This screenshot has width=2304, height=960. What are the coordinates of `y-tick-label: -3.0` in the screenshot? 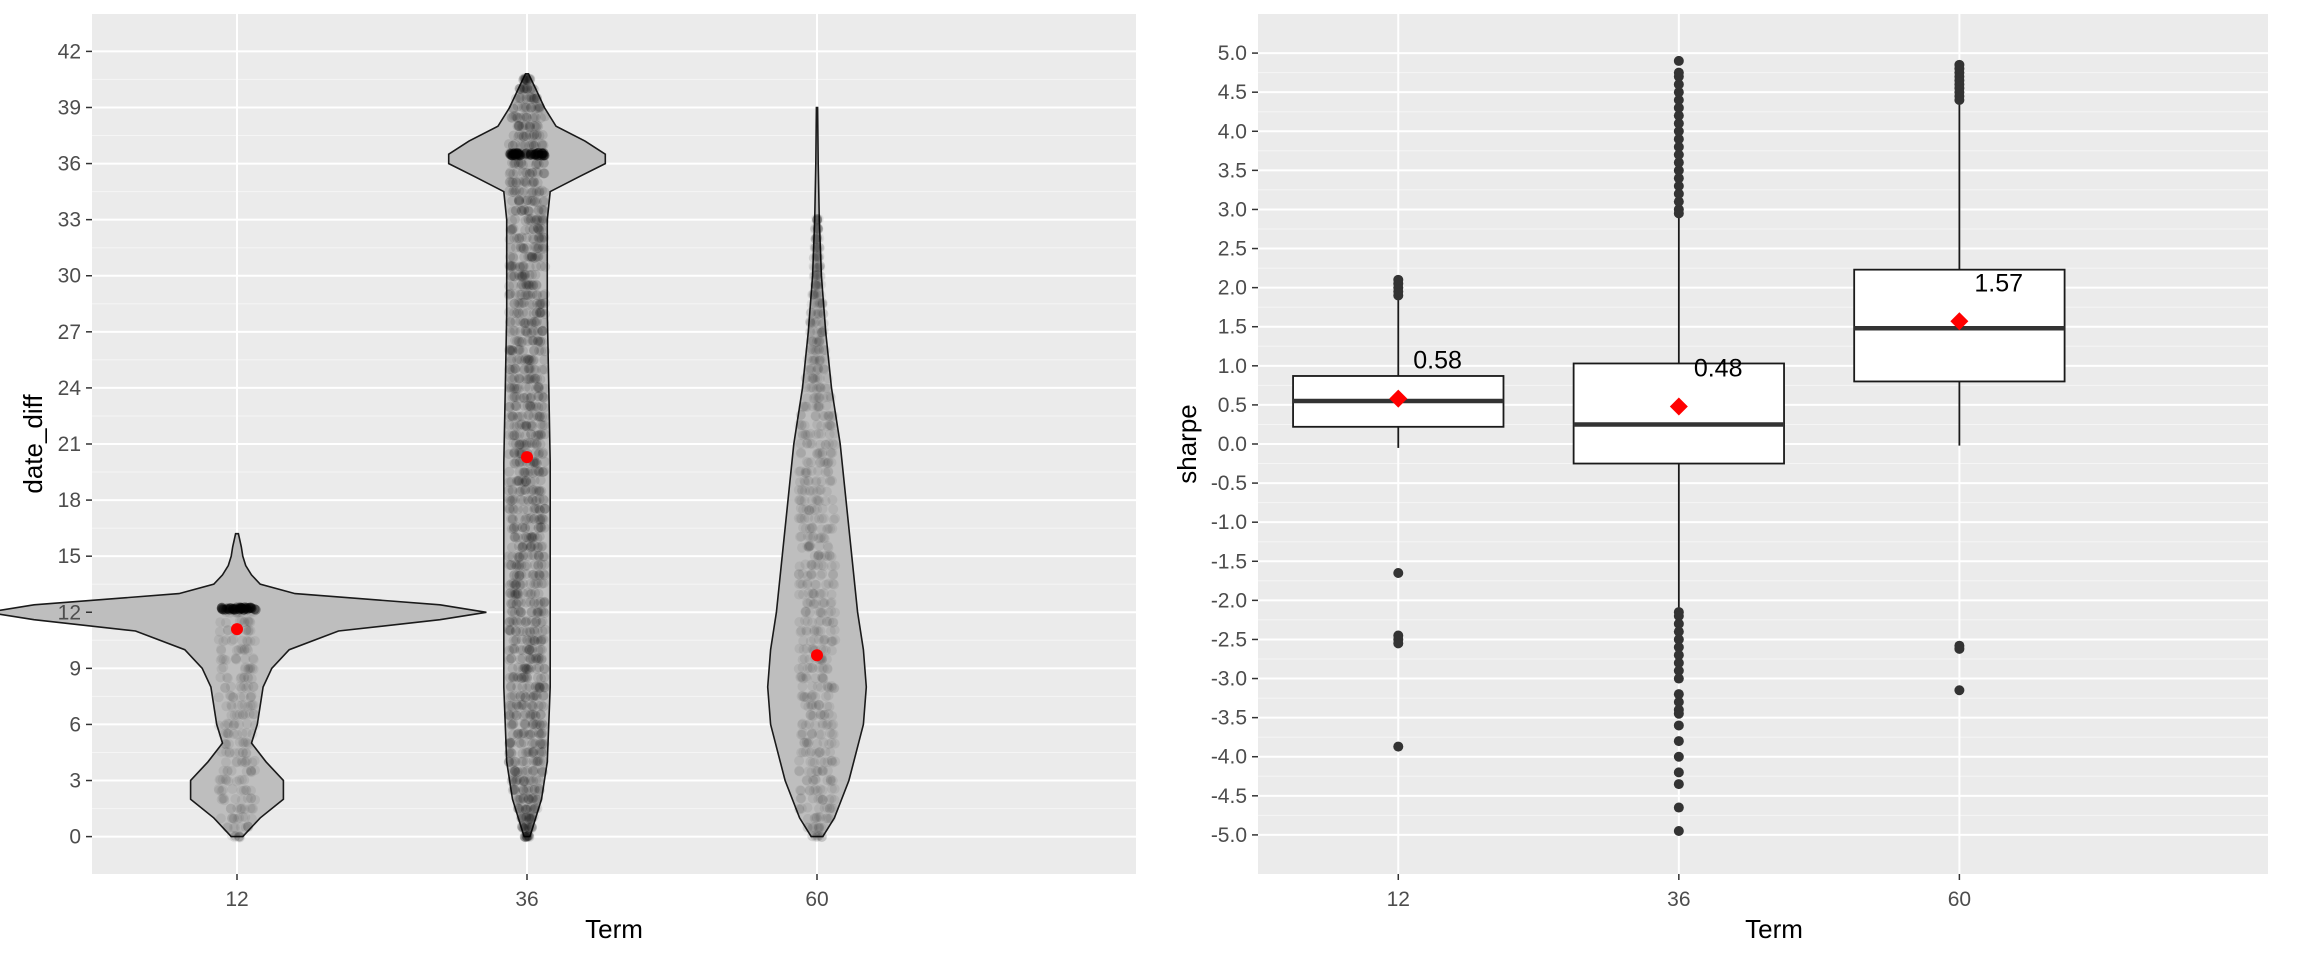 It's located at (1229, 679).